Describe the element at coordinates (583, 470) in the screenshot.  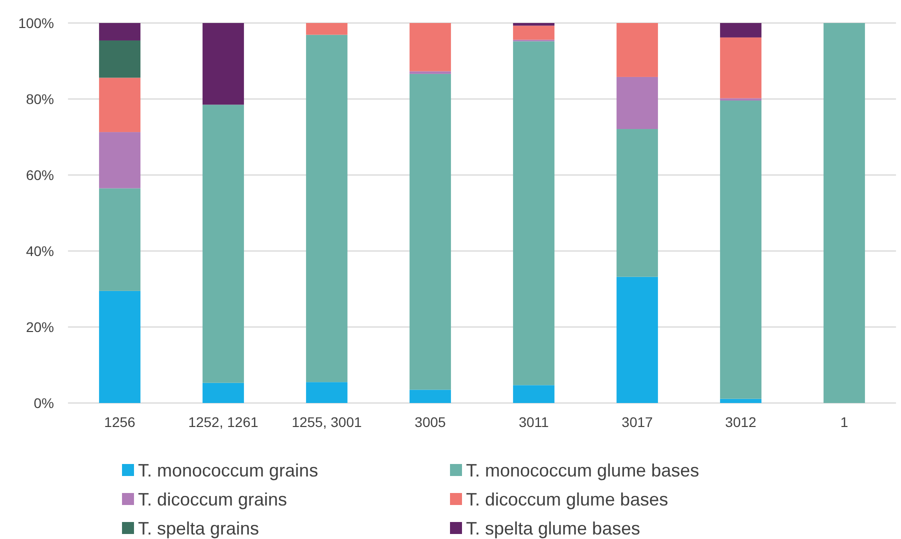
I see `legend-label: T. monococcum glume bases` at that location.